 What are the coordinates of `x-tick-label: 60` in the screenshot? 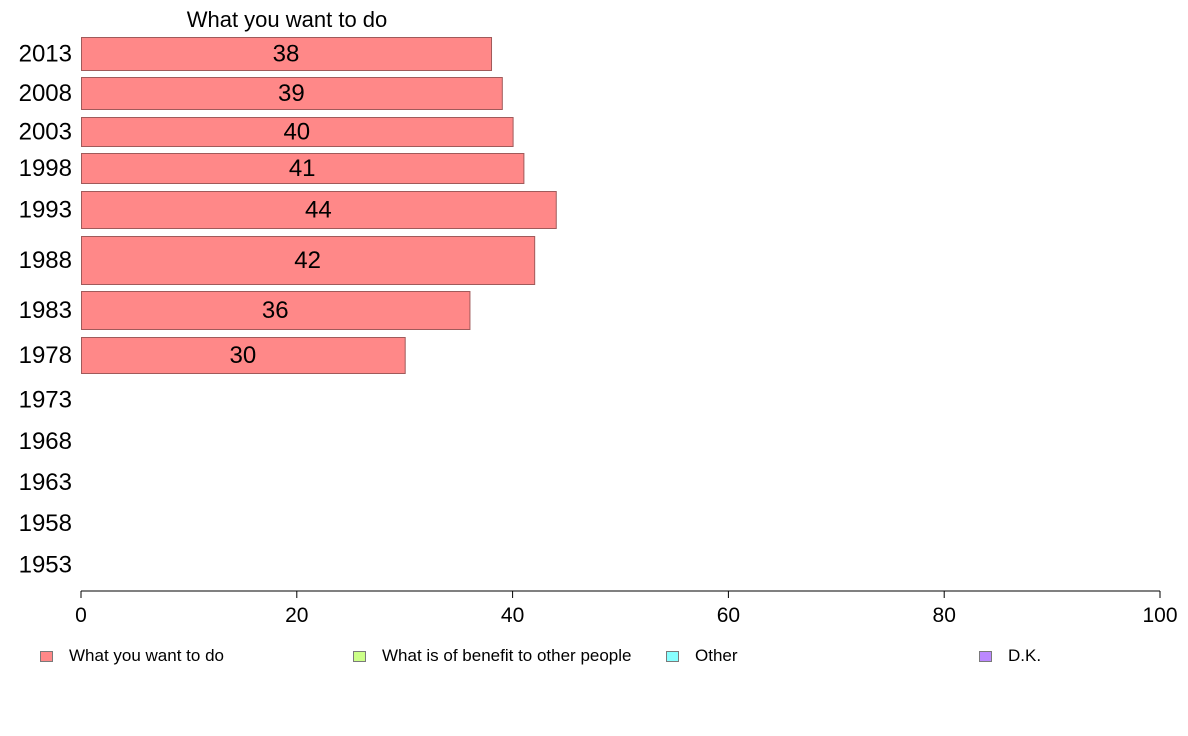 It's located at (728, 615).